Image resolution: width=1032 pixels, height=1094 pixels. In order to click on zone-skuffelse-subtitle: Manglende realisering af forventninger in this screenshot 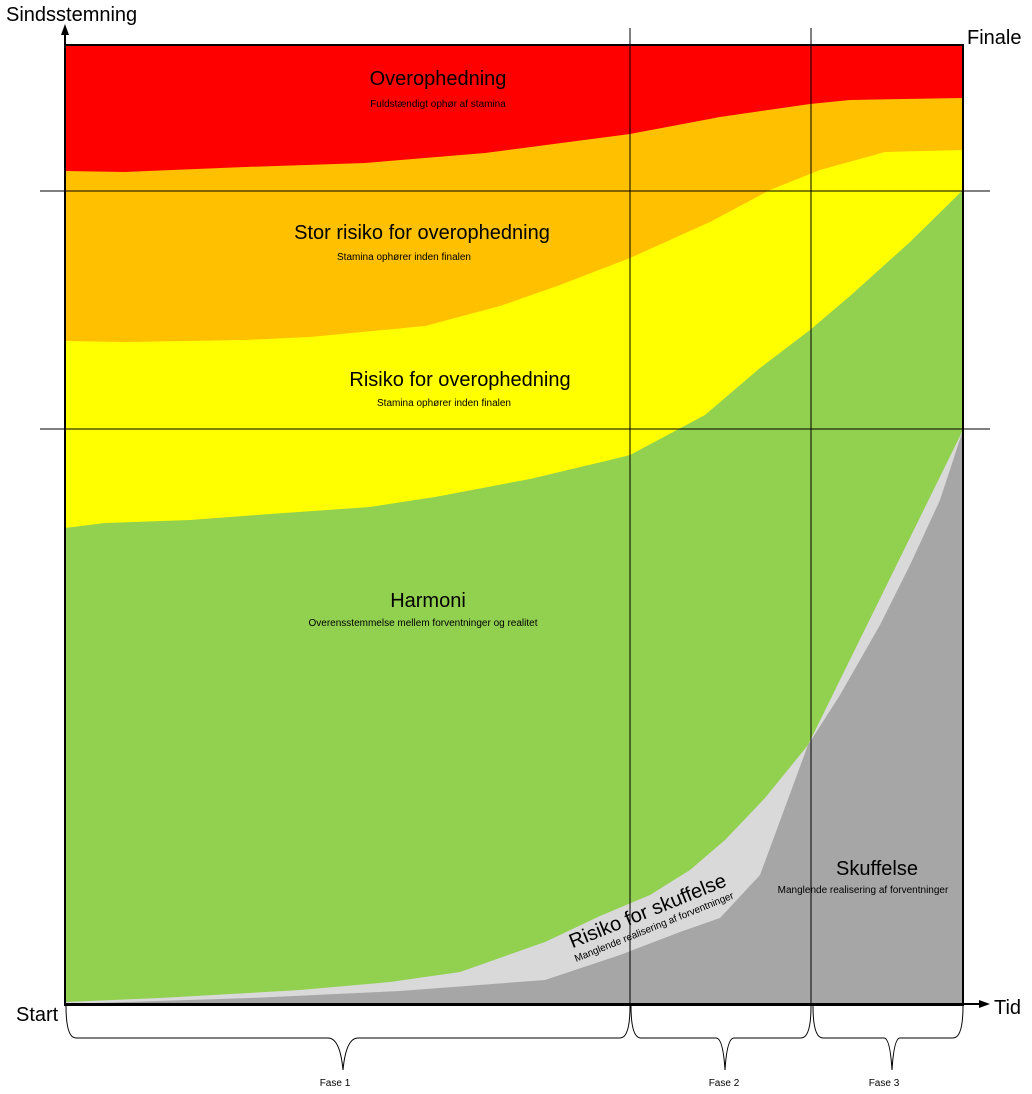, I will do `click(863, 890)`.